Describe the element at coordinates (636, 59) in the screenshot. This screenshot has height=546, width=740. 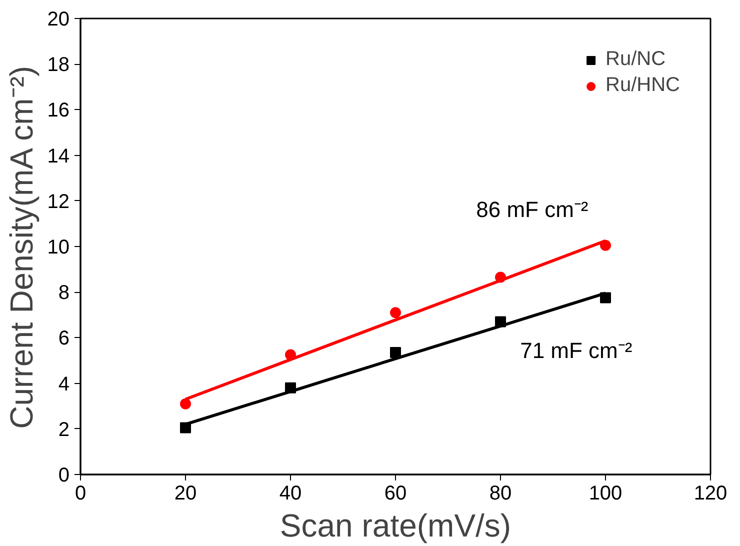
I see `legend-label: Ru/NC` at that location.